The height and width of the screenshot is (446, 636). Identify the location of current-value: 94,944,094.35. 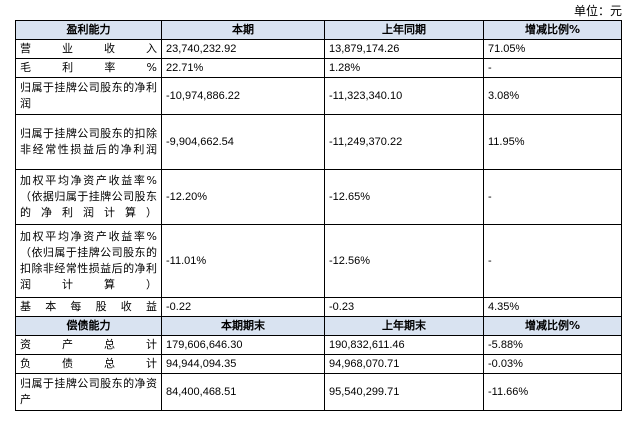
(243, 364).